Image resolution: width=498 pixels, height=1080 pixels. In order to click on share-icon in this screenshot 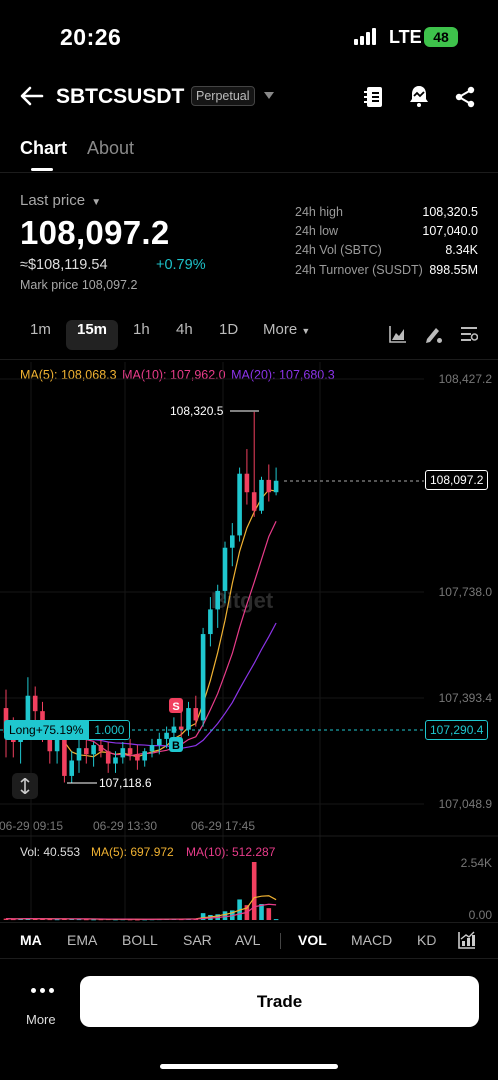, I will do `click(465, 97)`.